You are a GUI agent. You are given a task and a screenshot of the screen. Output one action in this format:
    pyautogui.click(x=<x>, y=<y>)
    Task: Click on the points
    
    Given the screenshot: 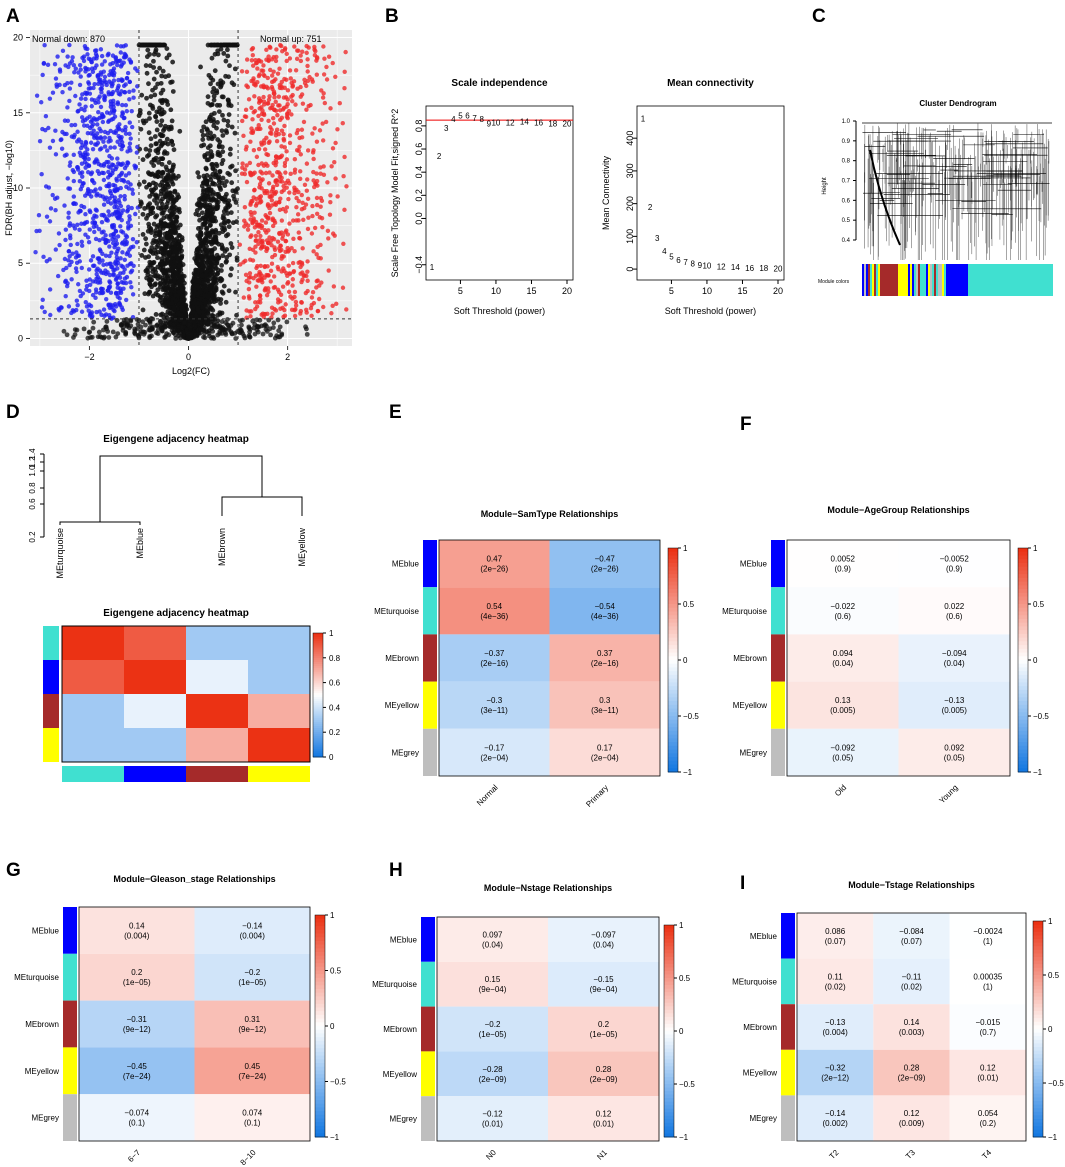 What is the action you would take?
    pyautogui.click(x=191, y=191)
    